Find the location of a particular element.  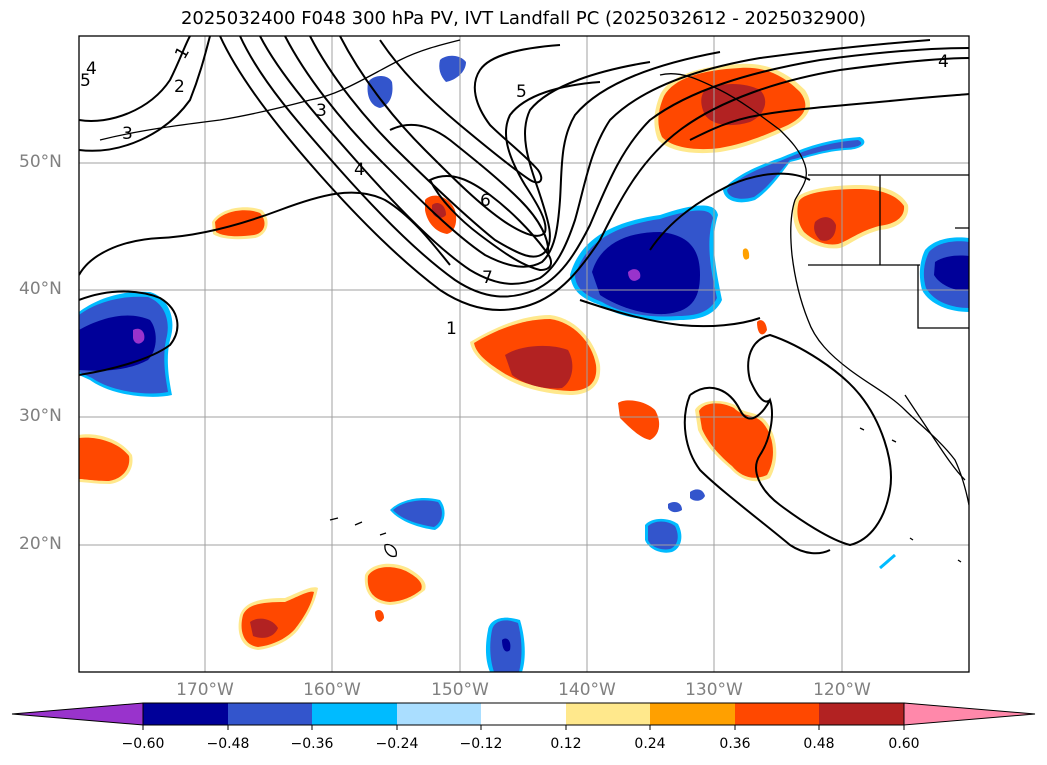

colorbar-tick-label: 0.60 is located at coordinates (904, 744).